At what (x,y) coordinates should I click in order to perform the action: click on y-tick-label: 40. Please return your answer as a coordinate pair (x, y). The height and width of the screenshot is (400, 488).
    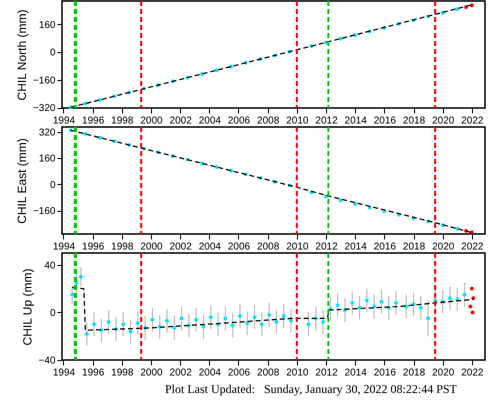
    Looking at the image, I should click on (50, 266).